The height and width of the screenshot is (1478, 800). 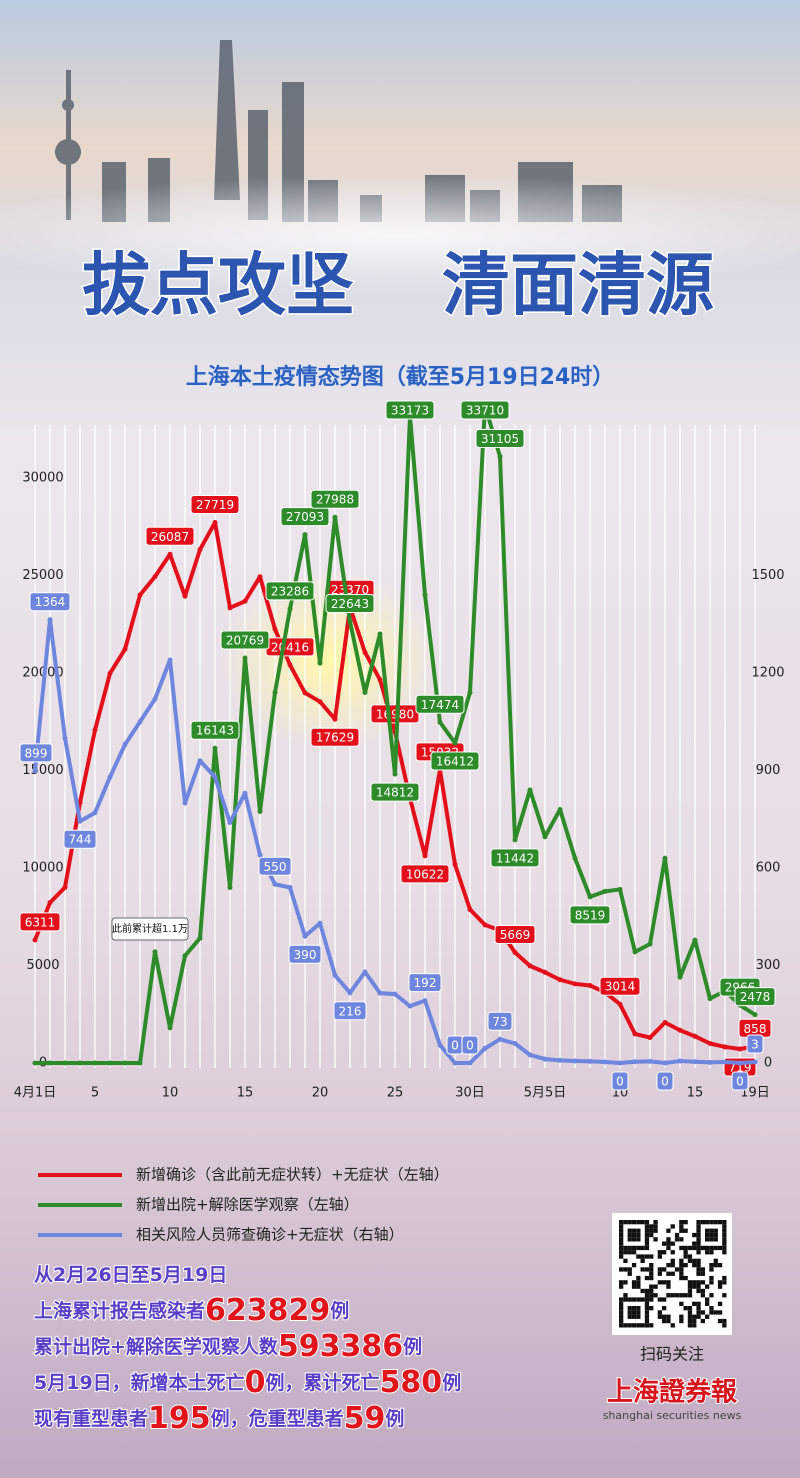 What do you see at coordinates (350, 604) in the screenshot?
I see `value-label: 22643` at bounding box center [350, 604].